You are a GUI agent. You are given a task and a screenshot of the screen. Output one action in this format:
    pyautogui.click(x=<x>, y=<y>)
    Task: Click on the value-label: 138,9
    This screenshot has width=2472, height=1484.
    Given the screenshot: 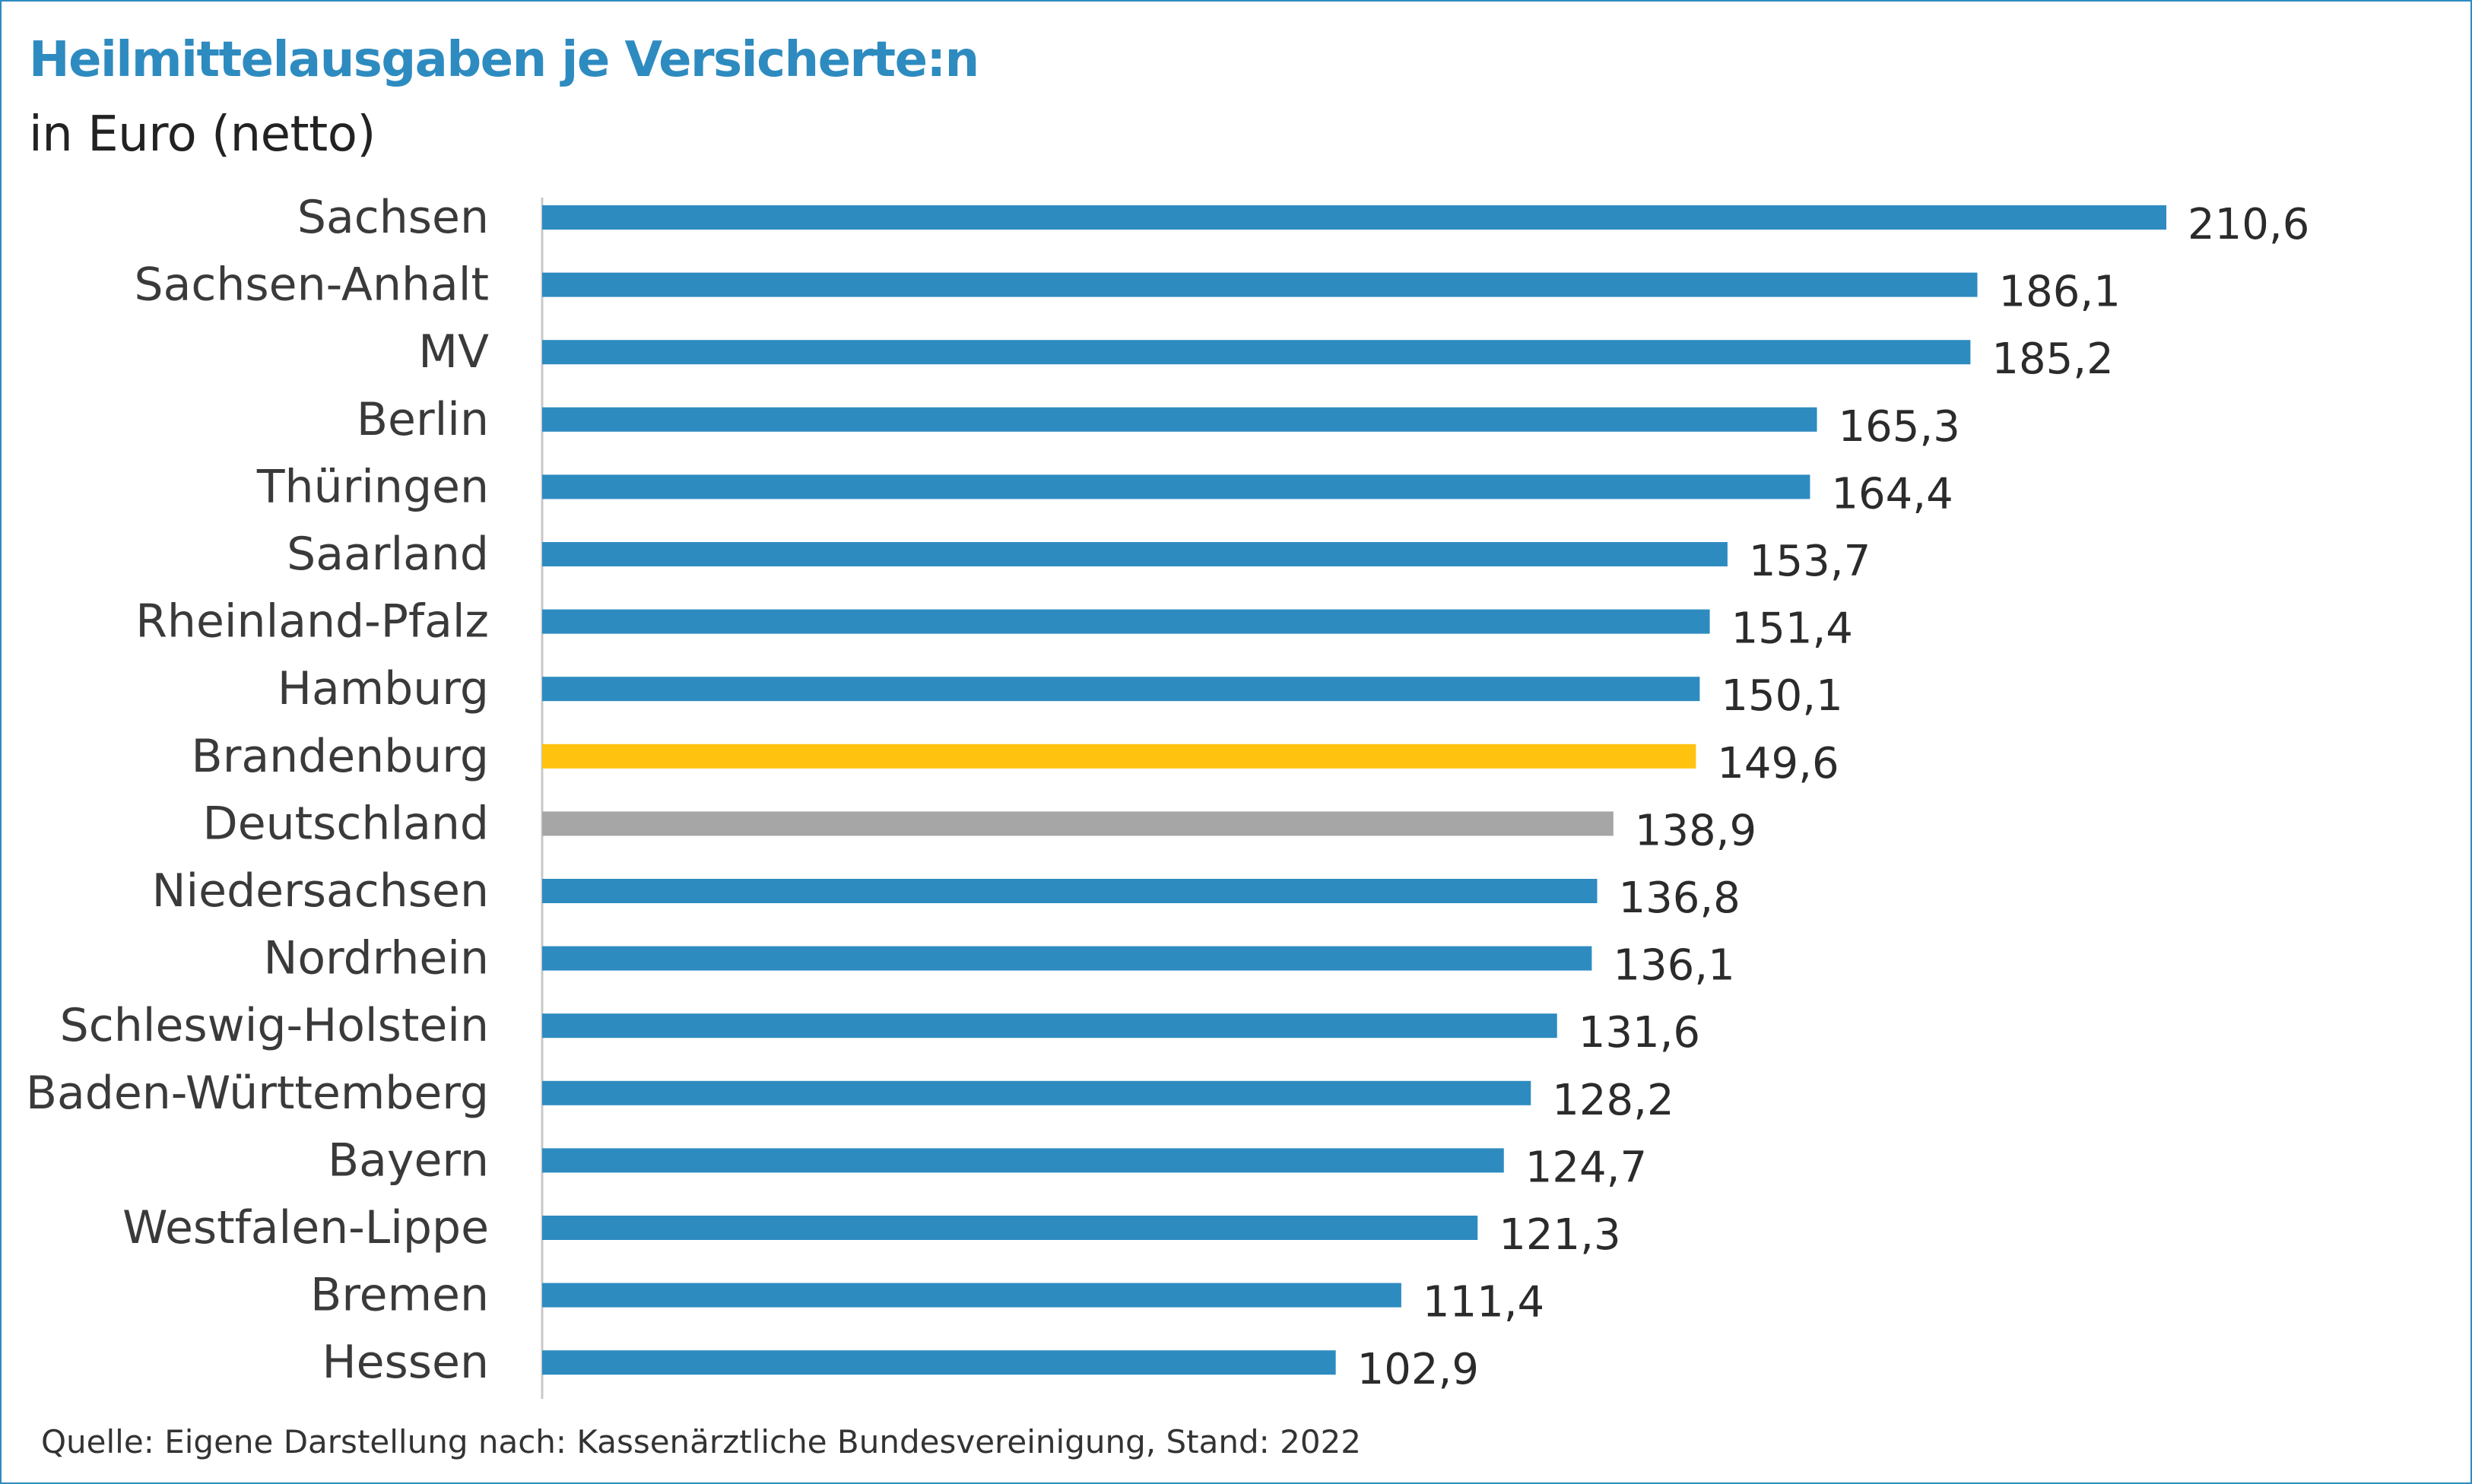 What is the action you would take?
    pyautogui.click(x=1695, y=830)
    